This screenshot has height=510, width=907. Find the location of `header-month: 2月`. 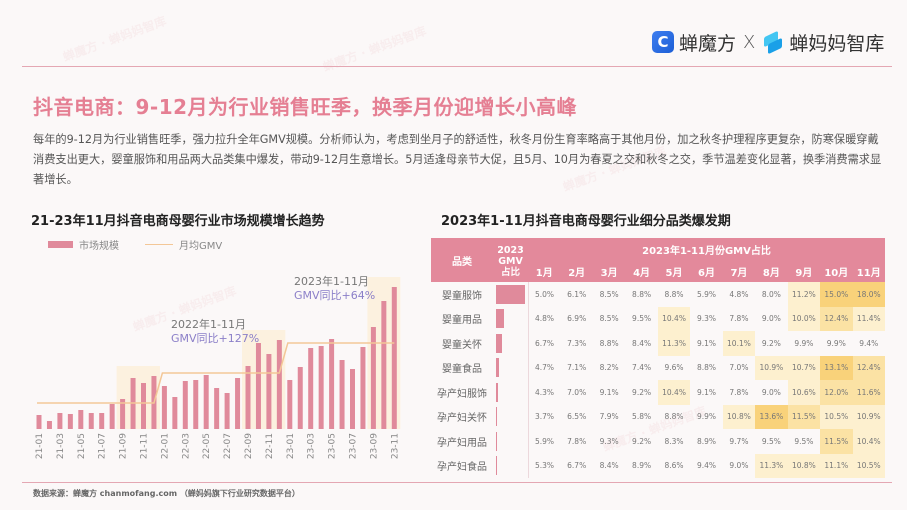

header-month: 2月 is located at coordinates (576, 271).